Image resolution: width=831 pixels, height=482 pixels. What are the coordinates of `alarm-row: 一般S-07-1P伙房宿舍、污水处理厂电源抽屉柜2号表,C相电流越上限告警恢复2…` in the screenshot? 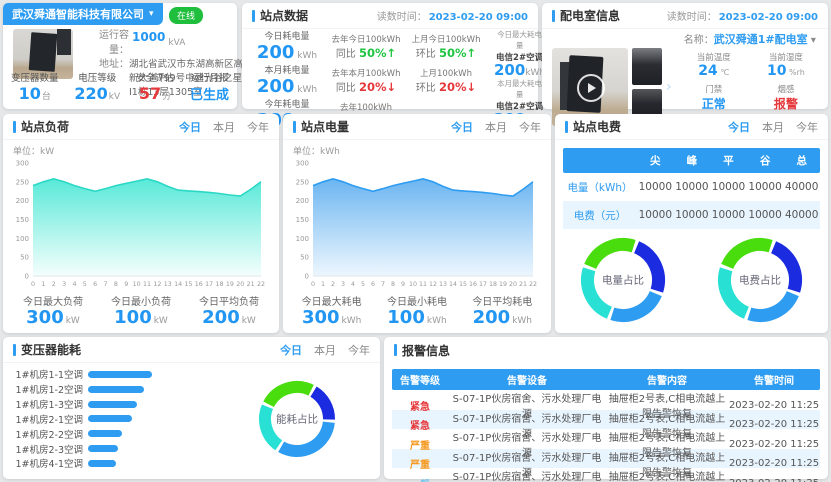 It's located at (614, 477).